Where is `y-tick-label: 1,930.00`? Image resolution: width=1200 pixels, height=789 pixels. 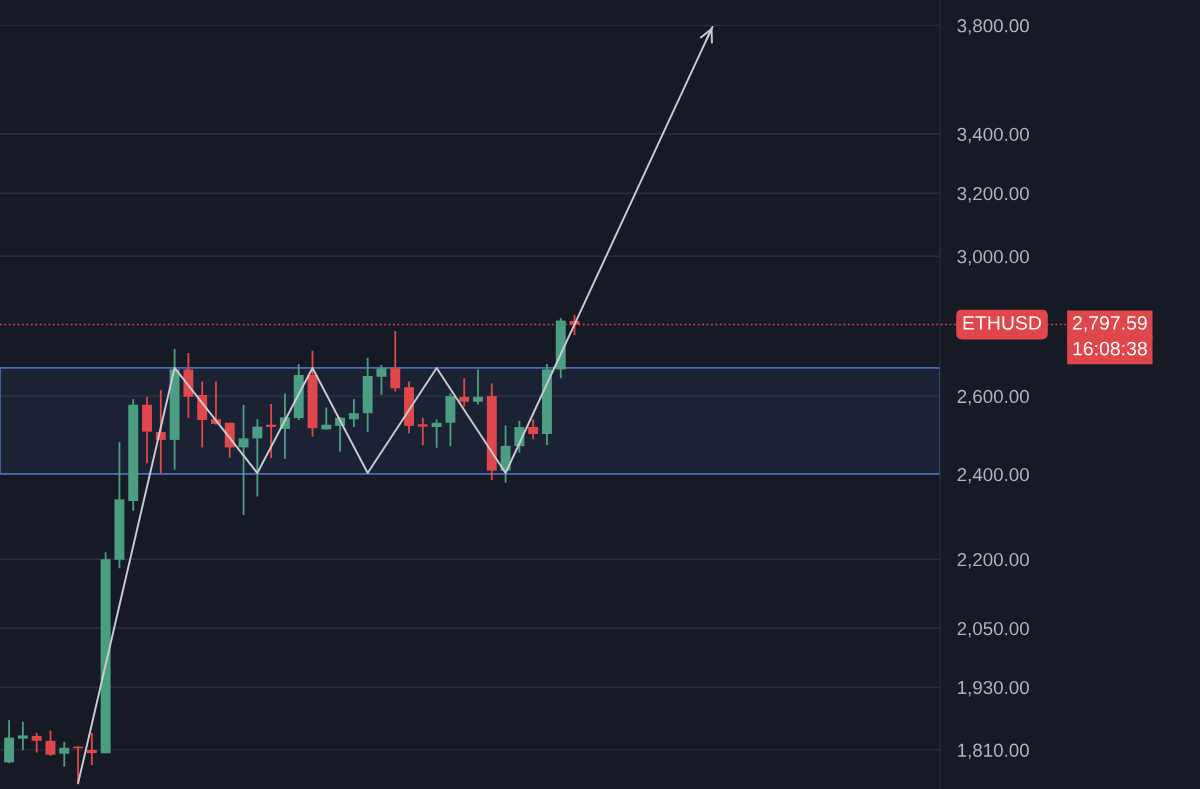
y-tick-label: 1,930.00 is located at coordinates (993, 688).